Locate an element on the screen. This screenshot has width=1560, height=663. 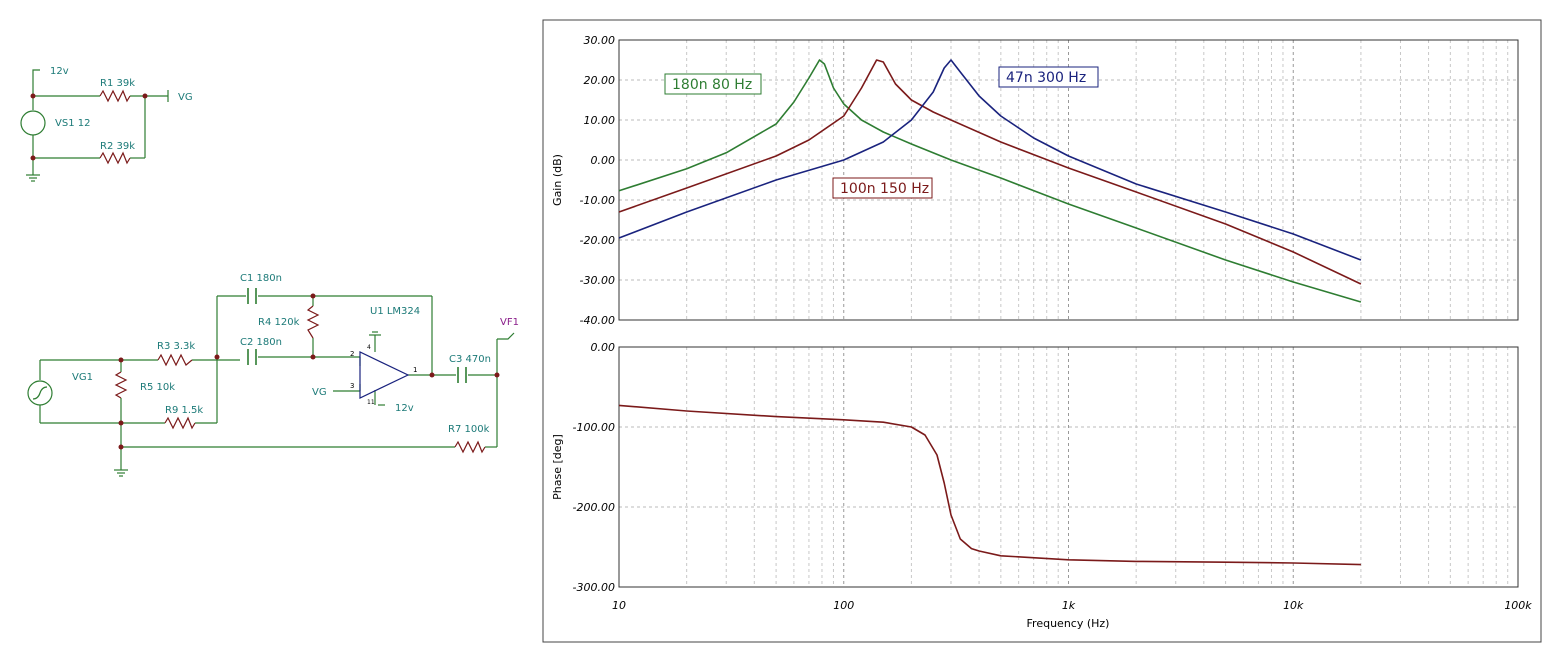
y-tick-label: -300.00 is located at coordinates (594, 587).